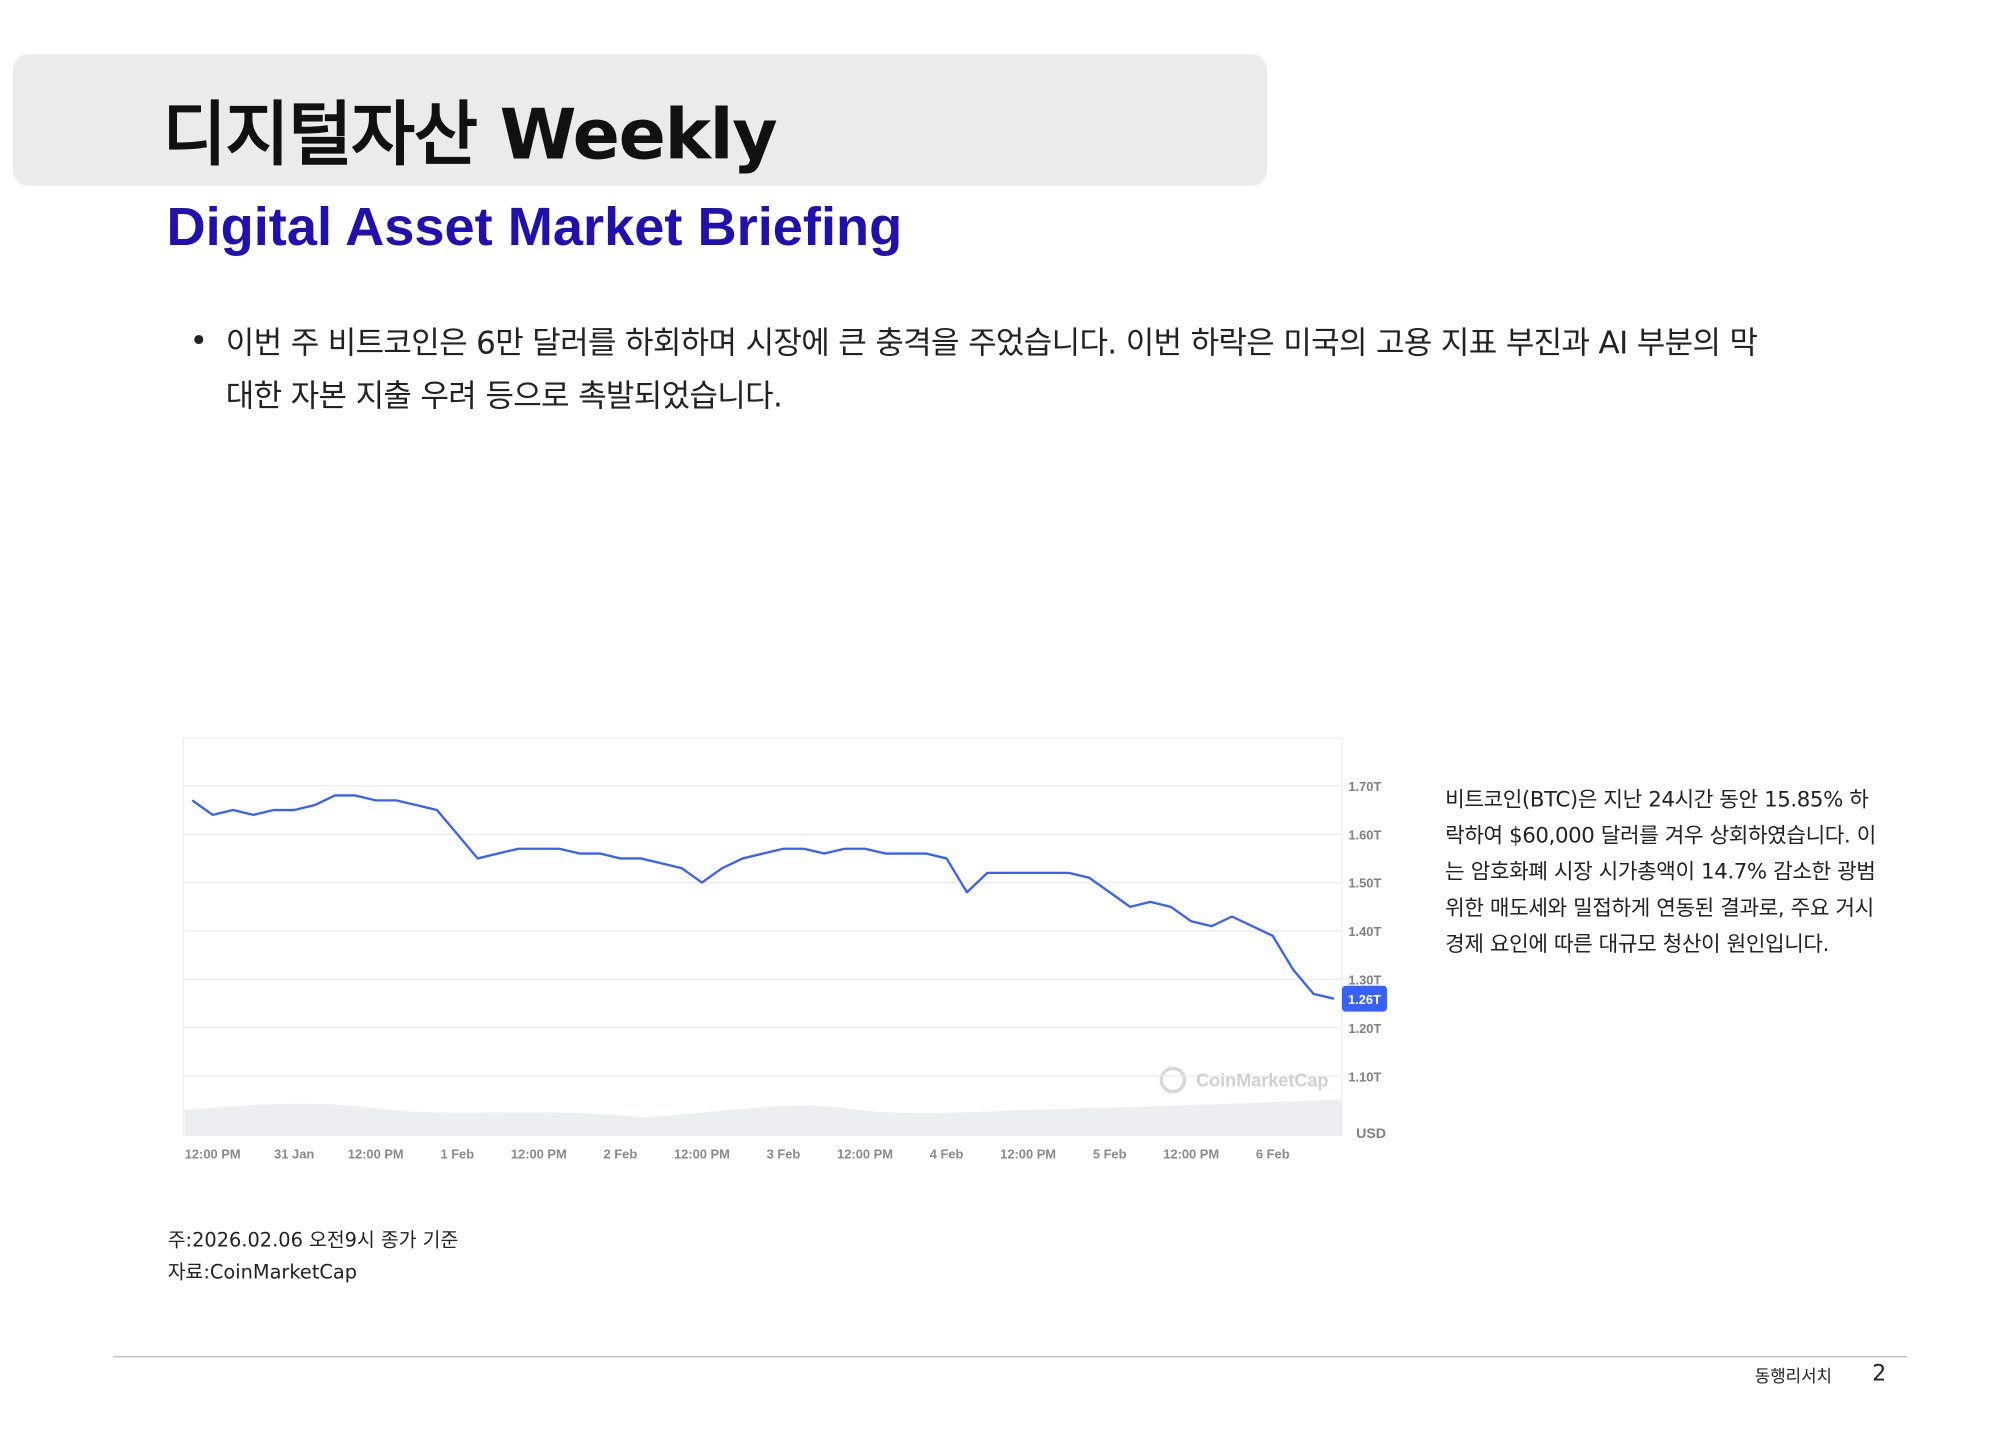  I want to click on watermark-icon, so click(1173, 1080).